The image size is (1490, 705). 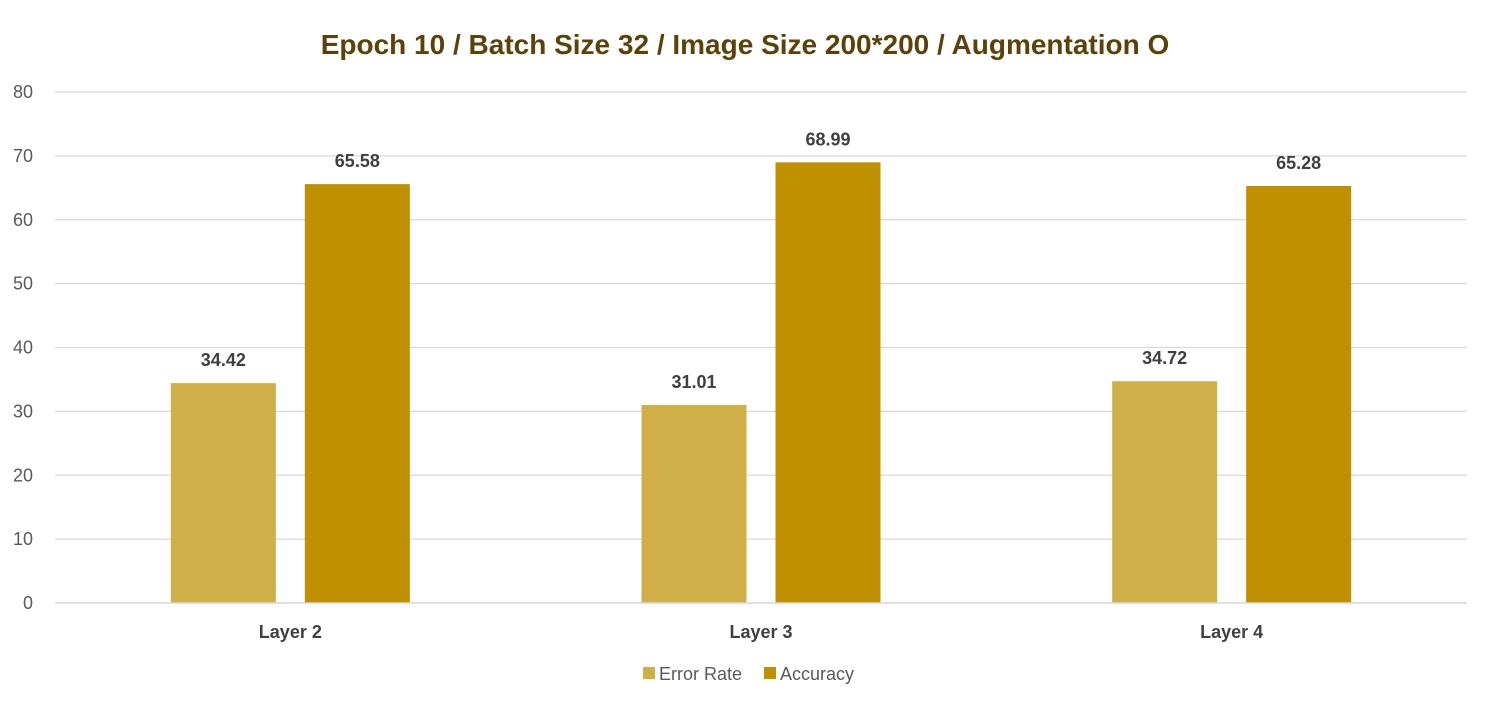 I want to click on data-label: 34.42, so click(x=223, y=360).